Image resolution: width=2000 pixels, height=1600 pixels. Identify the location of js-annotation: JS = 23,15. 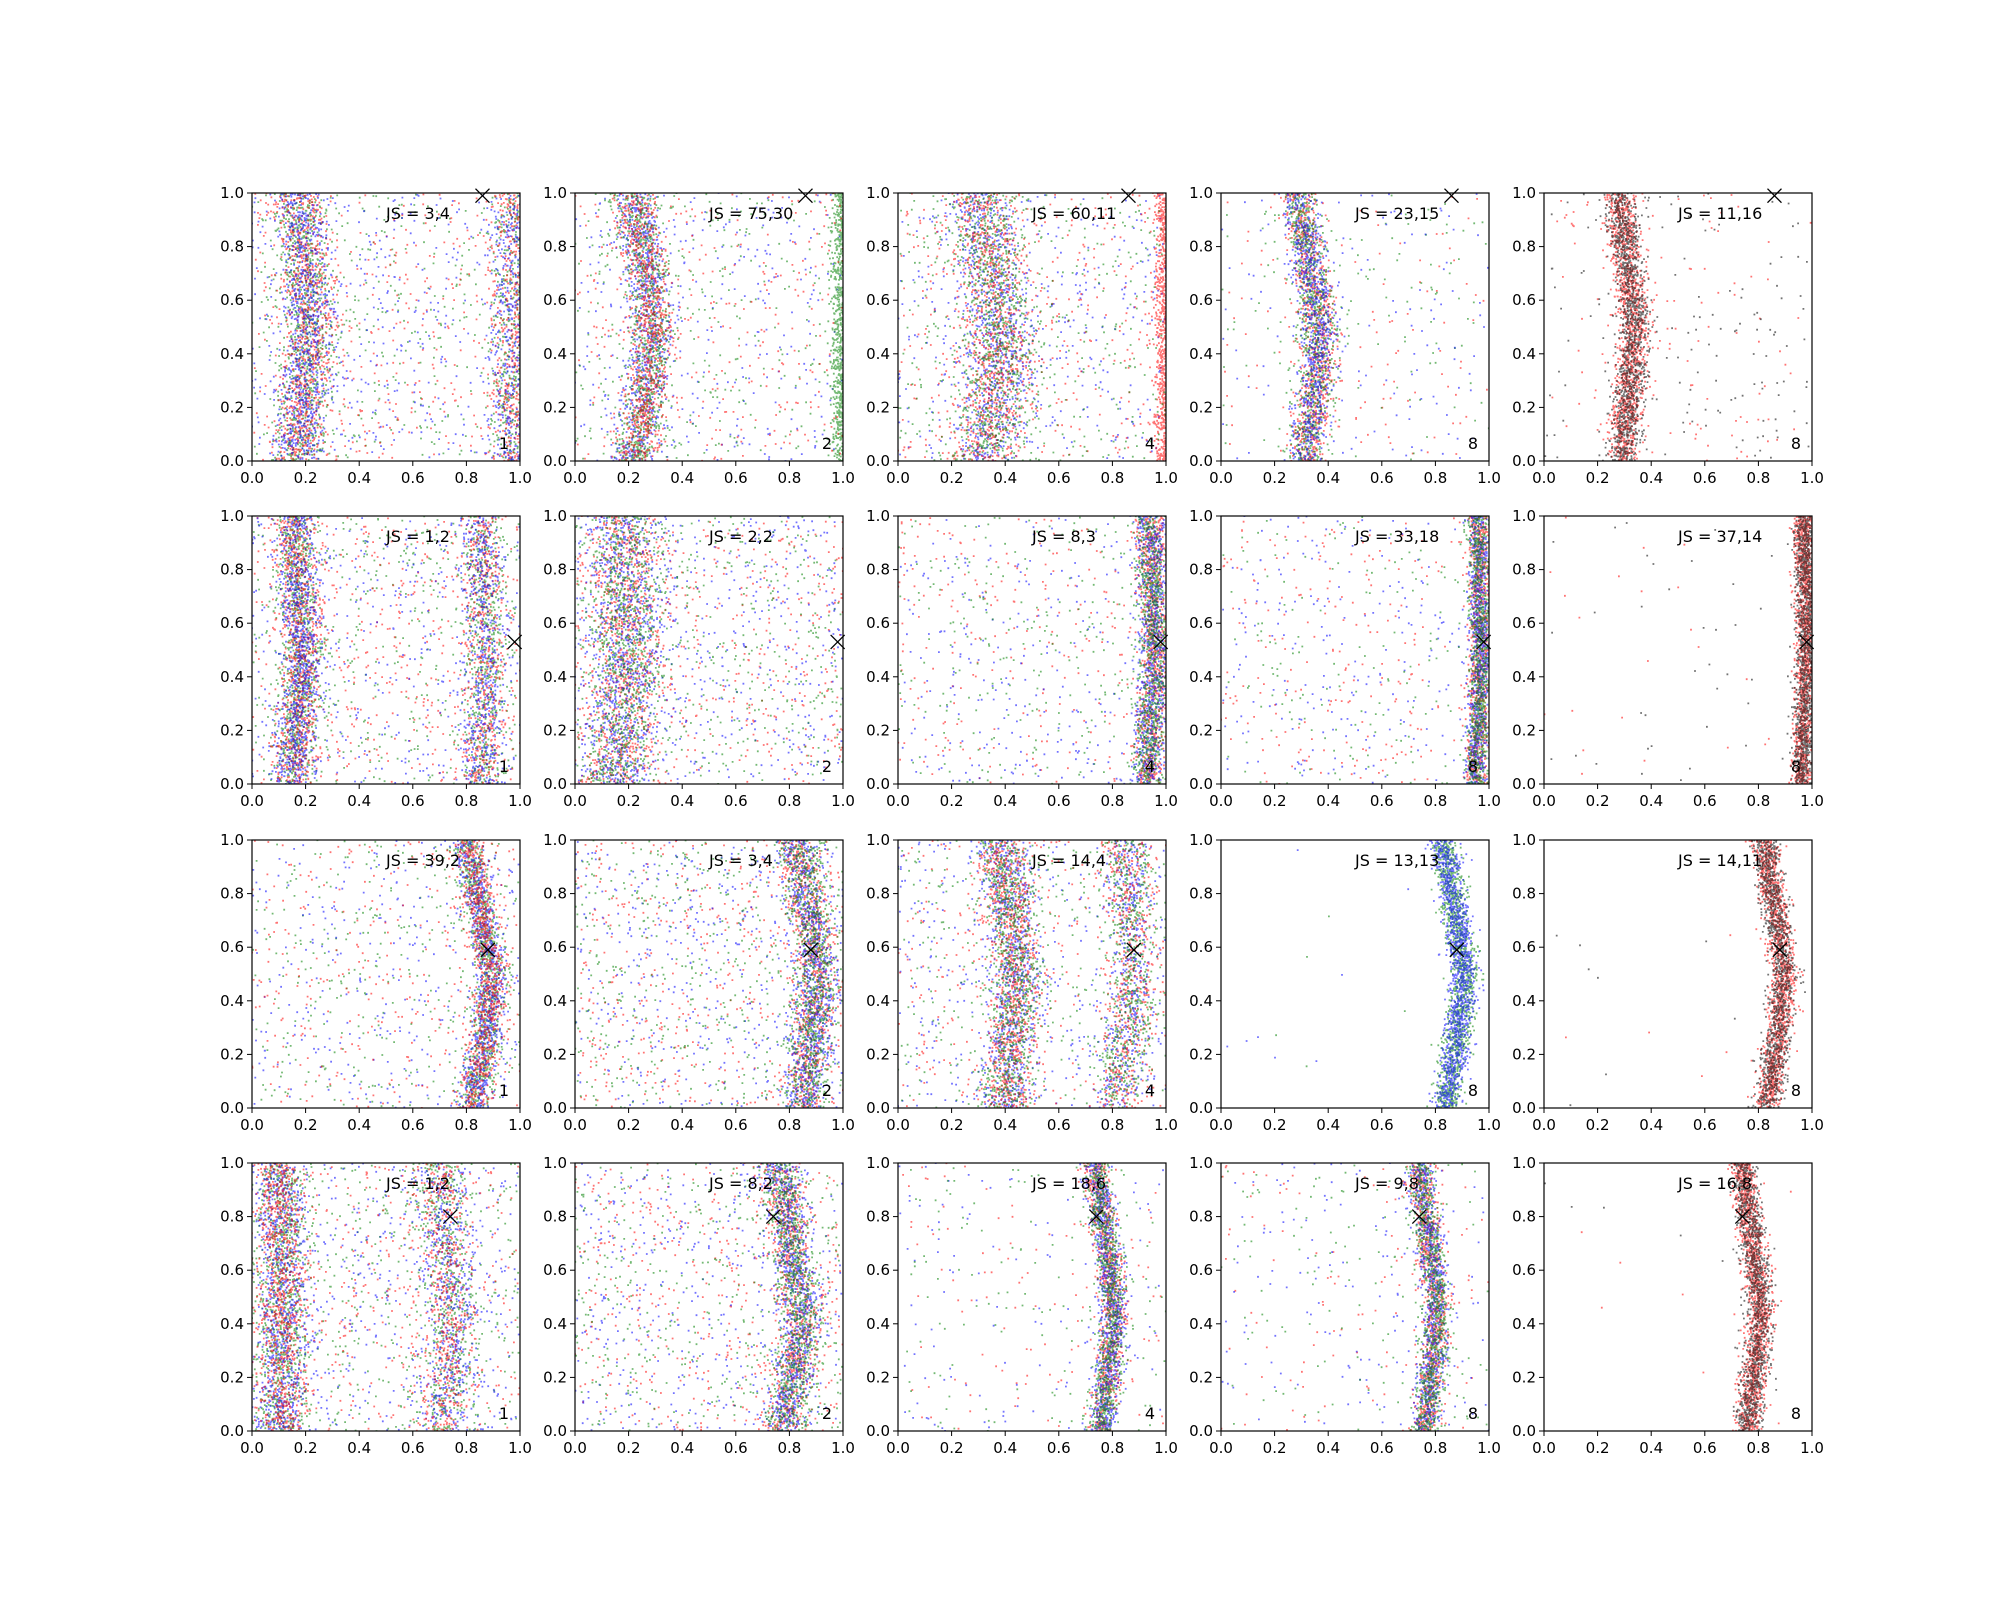
(1396, 213).